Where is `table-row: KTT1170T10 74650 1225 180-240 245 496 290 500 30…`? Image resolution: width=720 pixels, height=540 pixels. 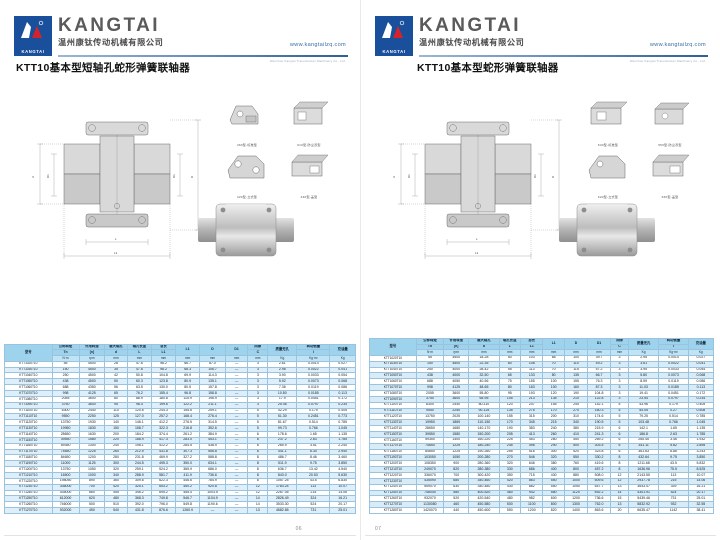 table-row: KTT1170T10 74650 1225 180-240 245 496 290 500 30… is located at coordinates (542, 446).